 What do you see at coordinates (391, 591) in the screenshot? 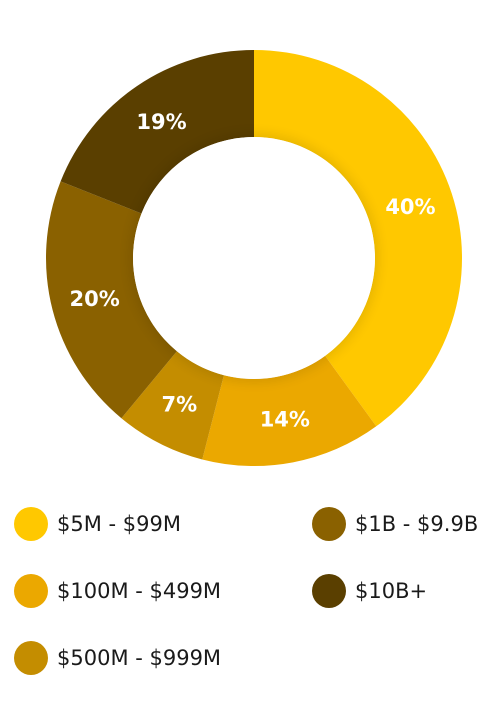
I see `legend-label: $10B+` at bounding box center [391, 591].